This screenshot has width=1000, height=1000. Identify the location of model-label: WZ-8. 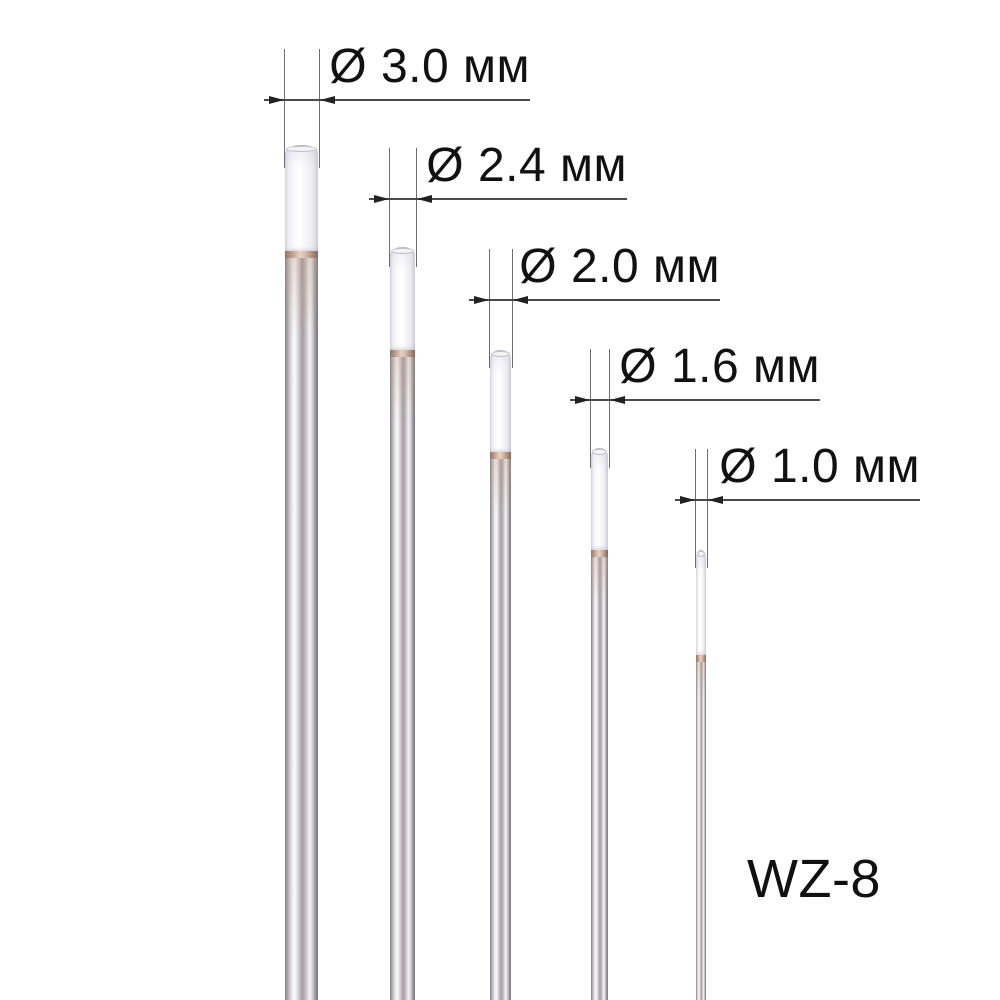
(814, 879).